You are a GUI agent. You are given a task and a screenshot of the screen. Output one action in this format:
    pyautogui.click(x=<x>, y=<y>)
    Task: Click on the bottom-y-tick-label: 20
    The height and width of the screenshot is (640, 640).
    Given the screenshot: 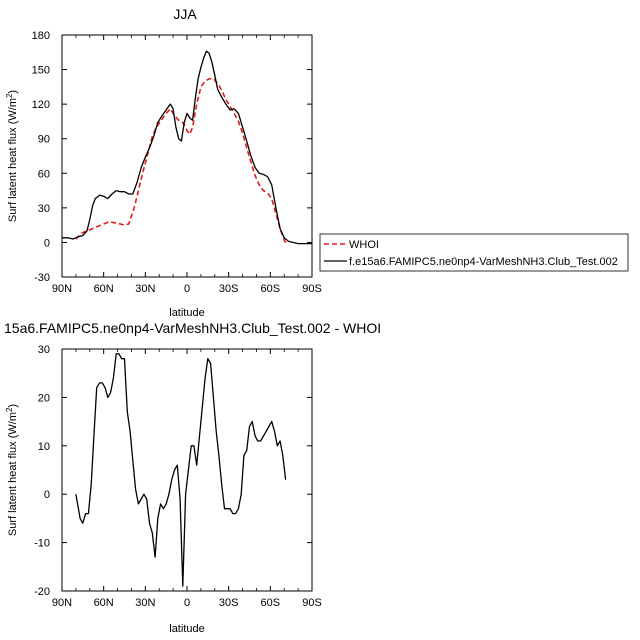 What is the action you would take?
    pyautogui.click(x=44, y=398)
    